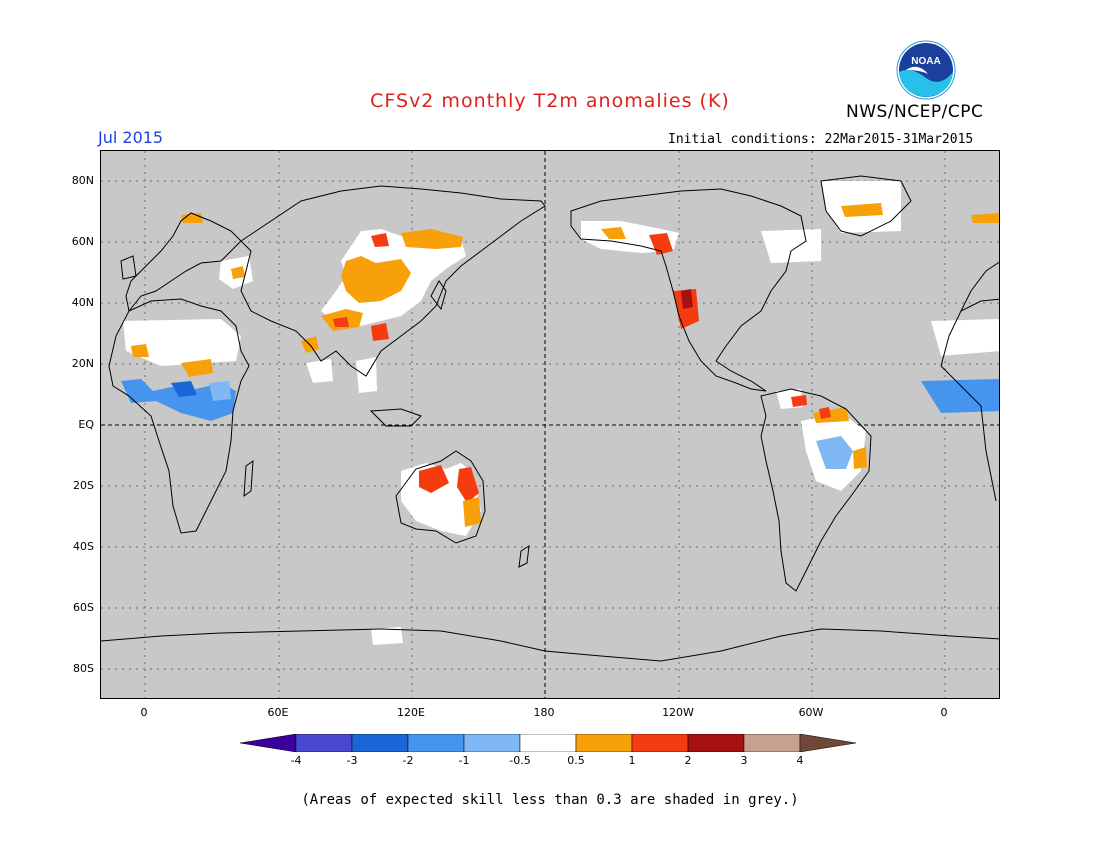 The image size is (1100, 850). I want to click on anomaly-ethiopia-blue, so click(220, 391).